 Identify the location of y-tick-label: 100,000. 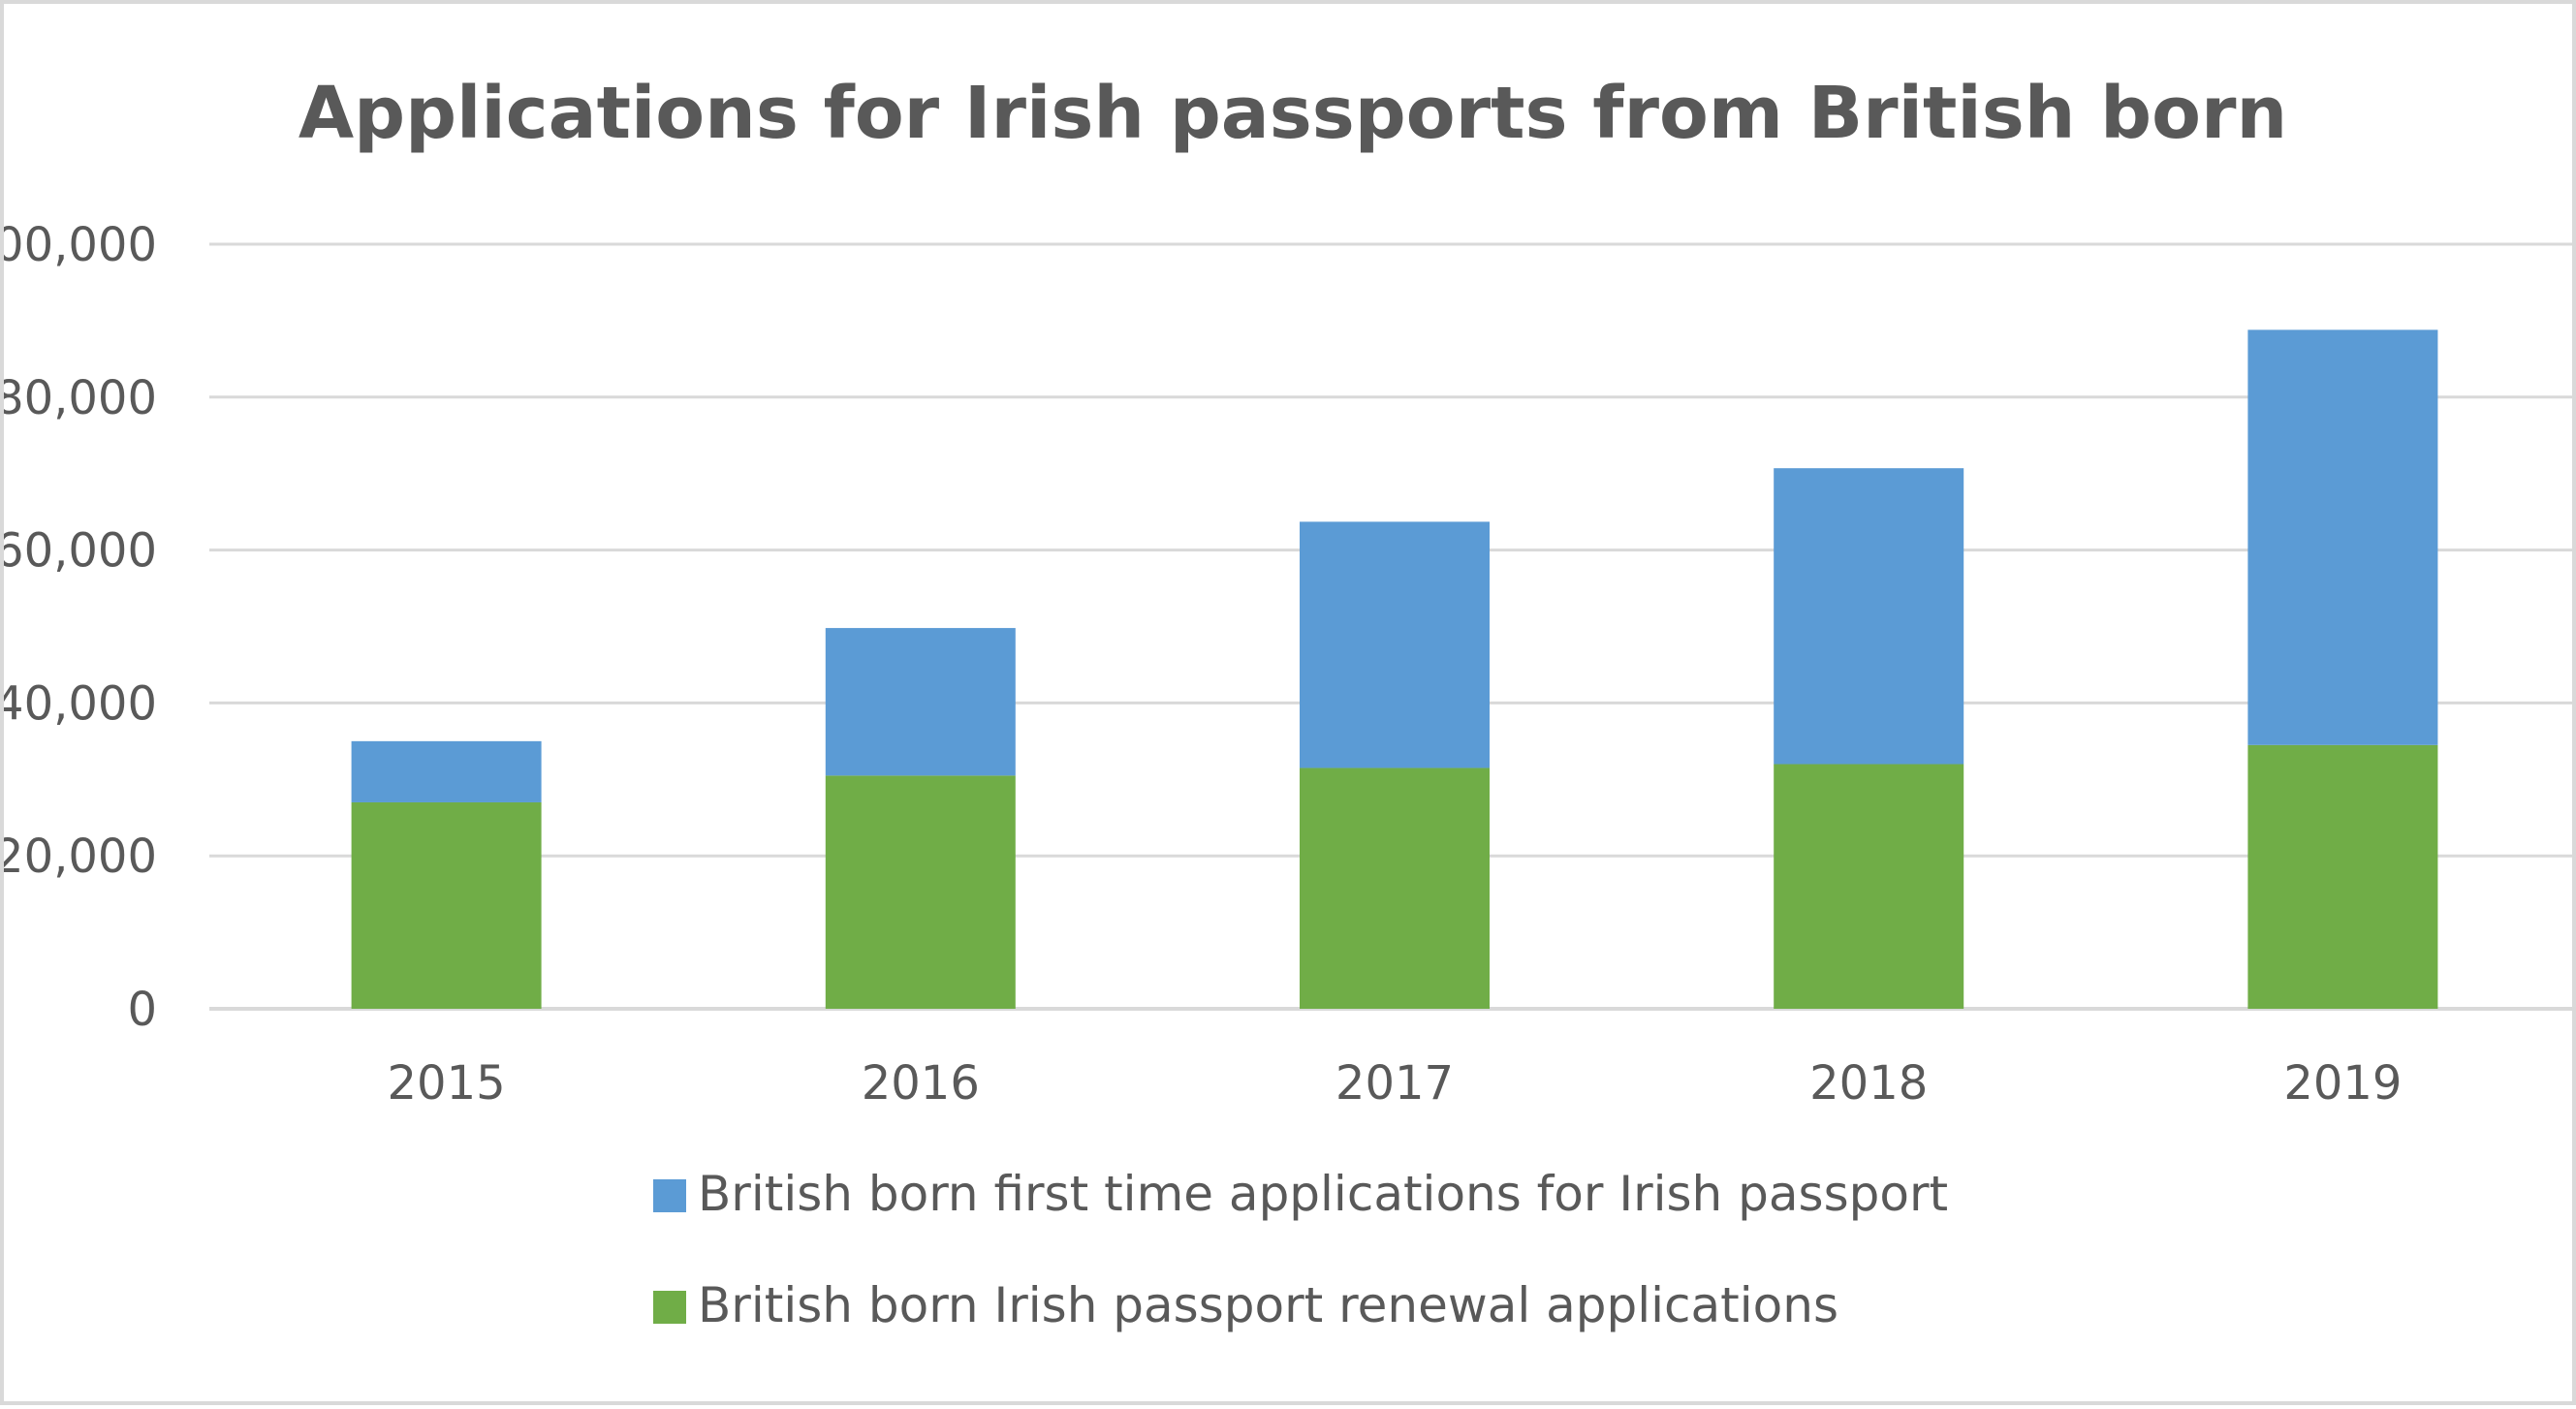
(80, 245).